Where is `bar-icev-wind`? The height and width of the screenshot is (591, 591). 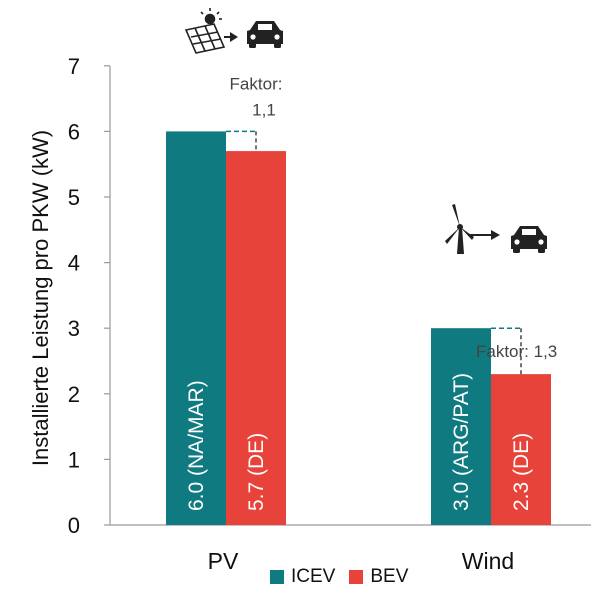
bar-icev-wind is located at coordinates (461, 426).